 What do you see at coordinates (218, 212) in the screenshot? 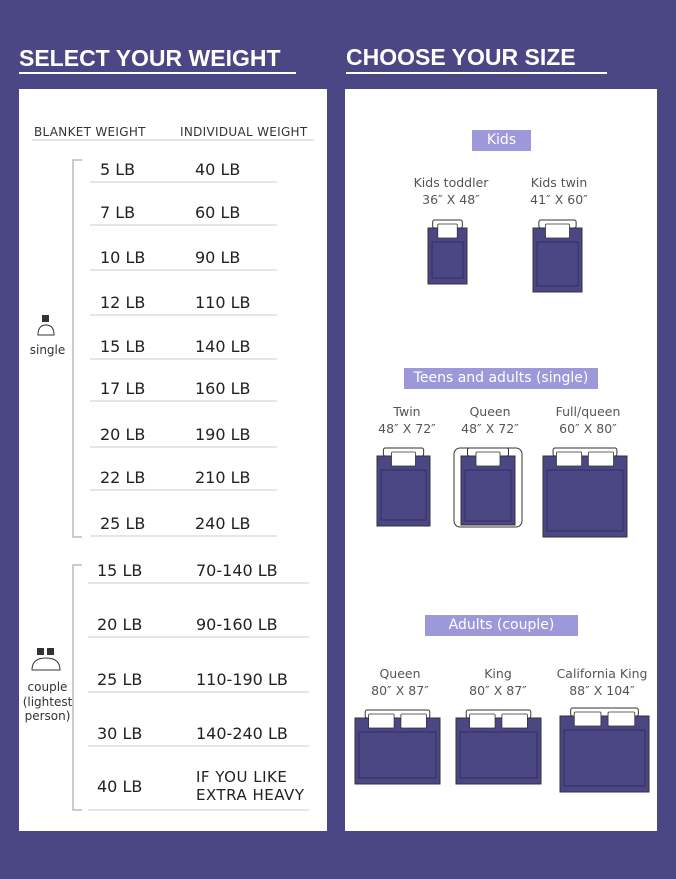
I see `individual-weight: 60 LB` at bounding box center [218, 212].